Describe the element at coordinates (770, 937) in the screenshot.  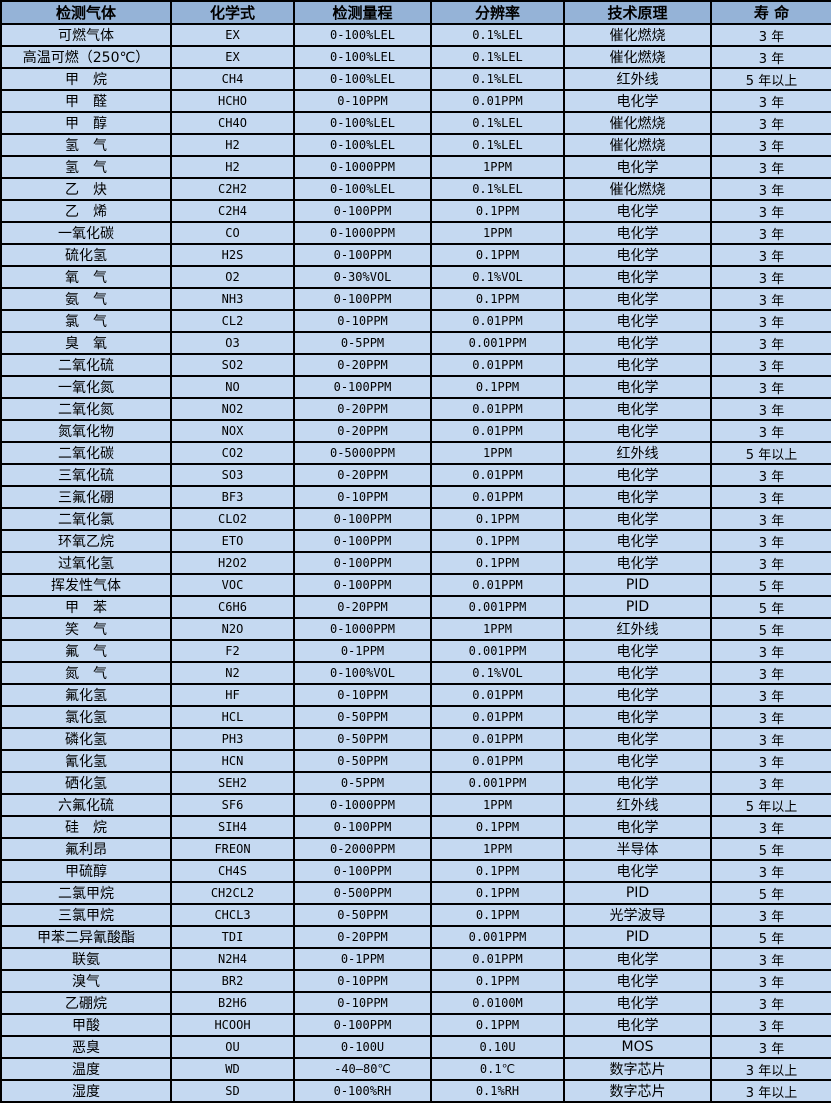
I see `lifespan-cell: 5 年` at that location.